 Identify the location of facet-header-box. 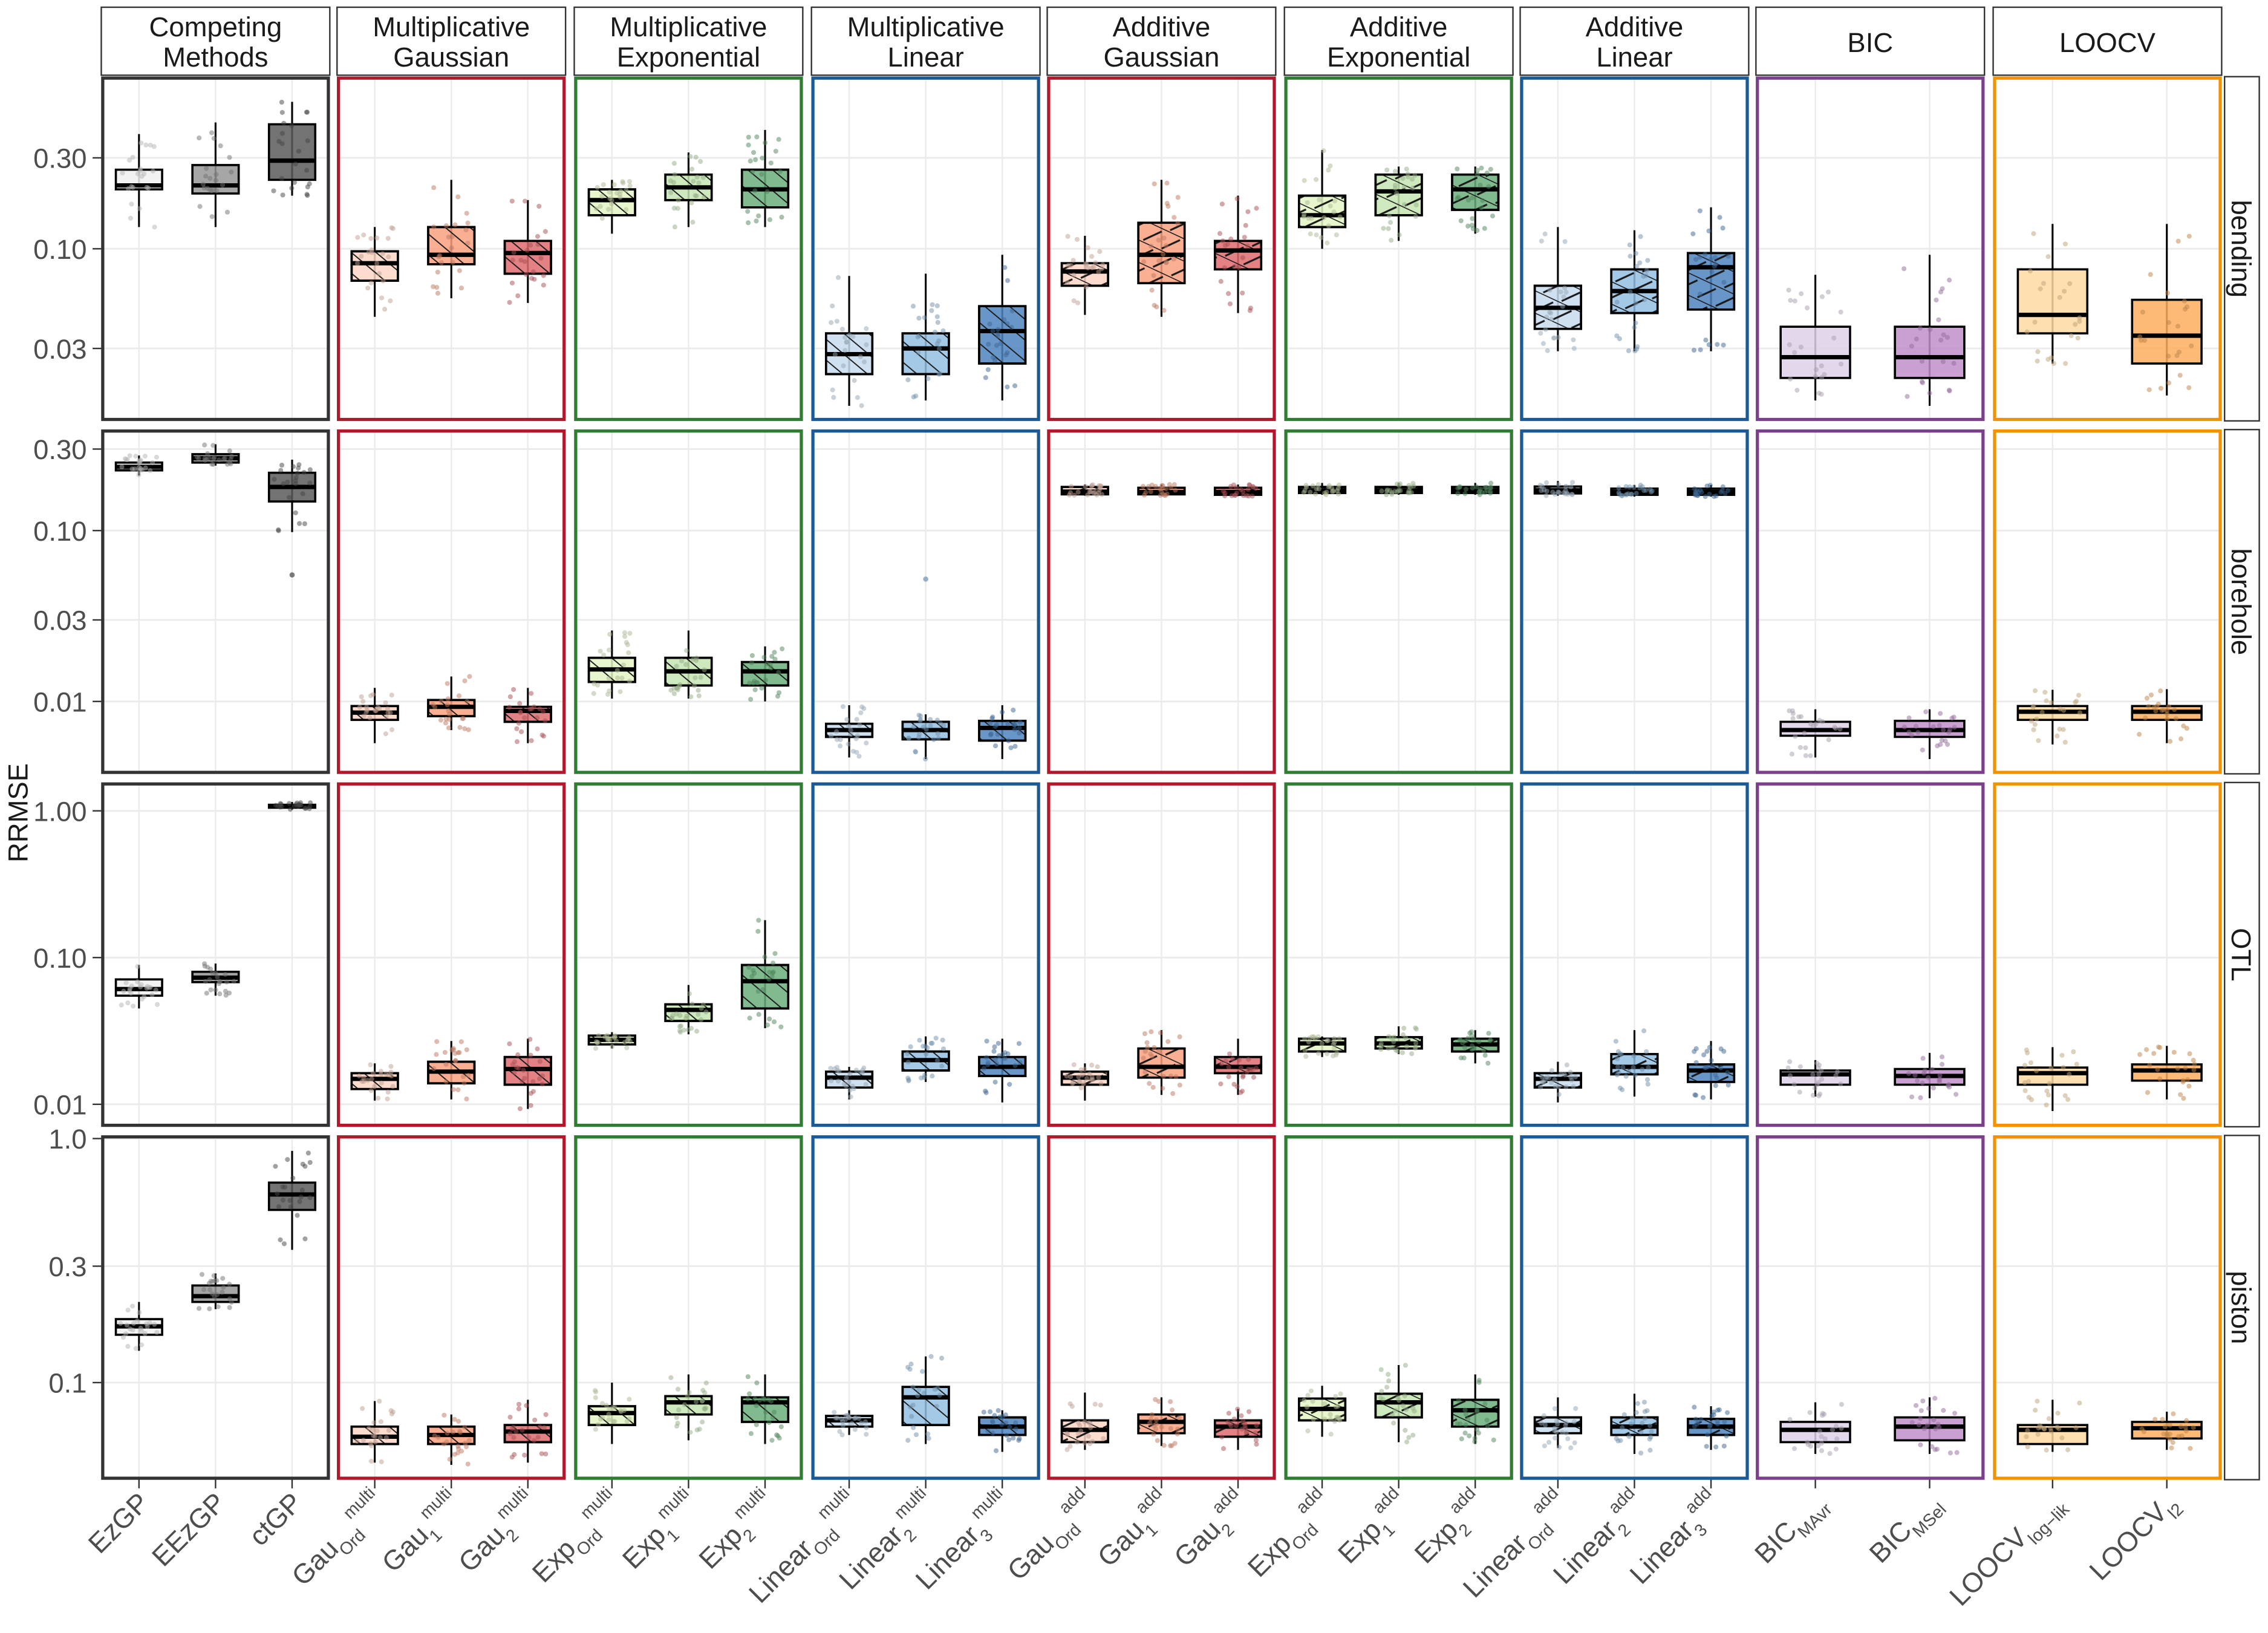
(1398, 41).